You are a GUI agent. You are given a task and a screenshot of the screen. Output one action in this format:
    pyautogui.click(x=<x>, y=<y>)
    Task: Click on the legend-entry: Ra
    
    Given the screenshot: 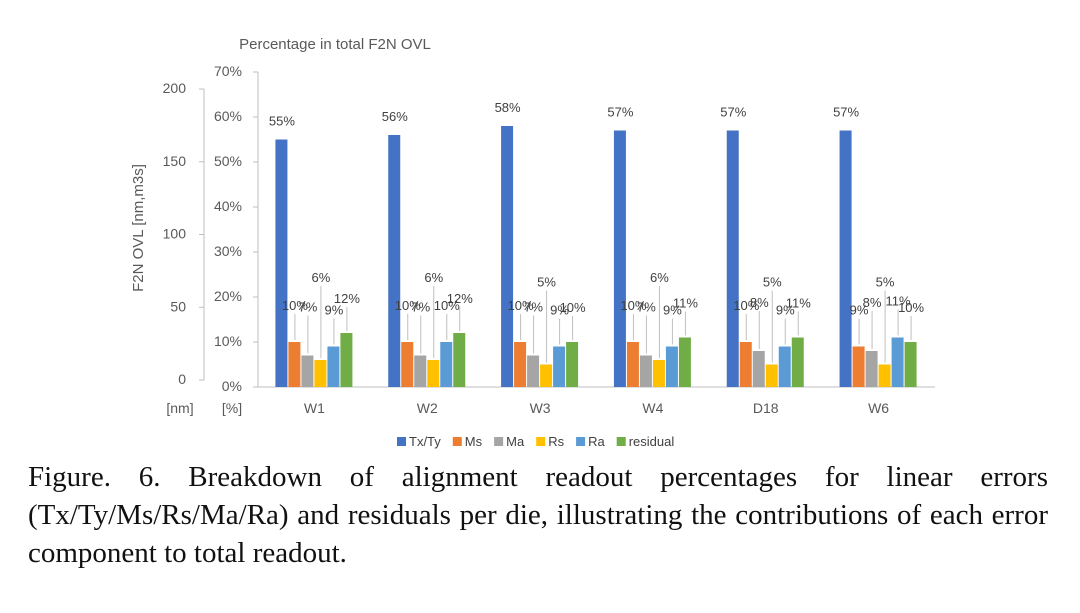 What is the action you would take?
    pyautogui.click(x=596, y=441)
    